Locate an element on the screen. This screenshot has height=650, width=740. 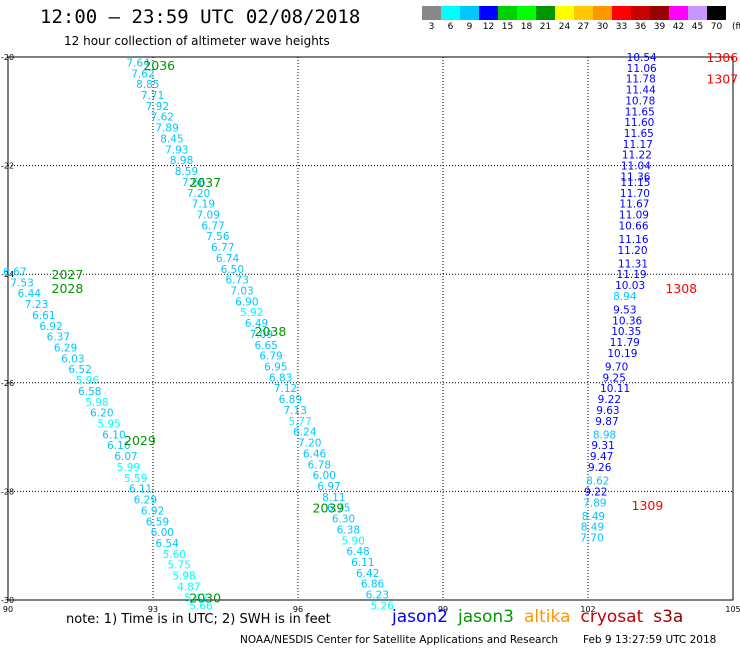
x-tick-label: 105 is located at coordinates (732, 609).